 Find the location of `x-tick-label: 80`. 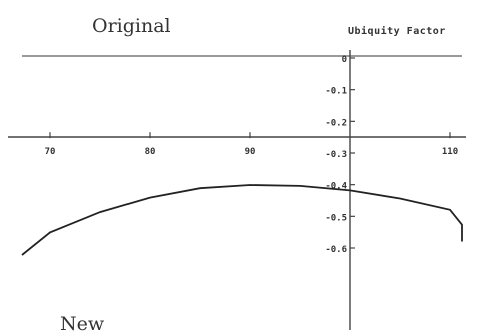

x-tick-label: 80 is located at coordinates (150, 152).